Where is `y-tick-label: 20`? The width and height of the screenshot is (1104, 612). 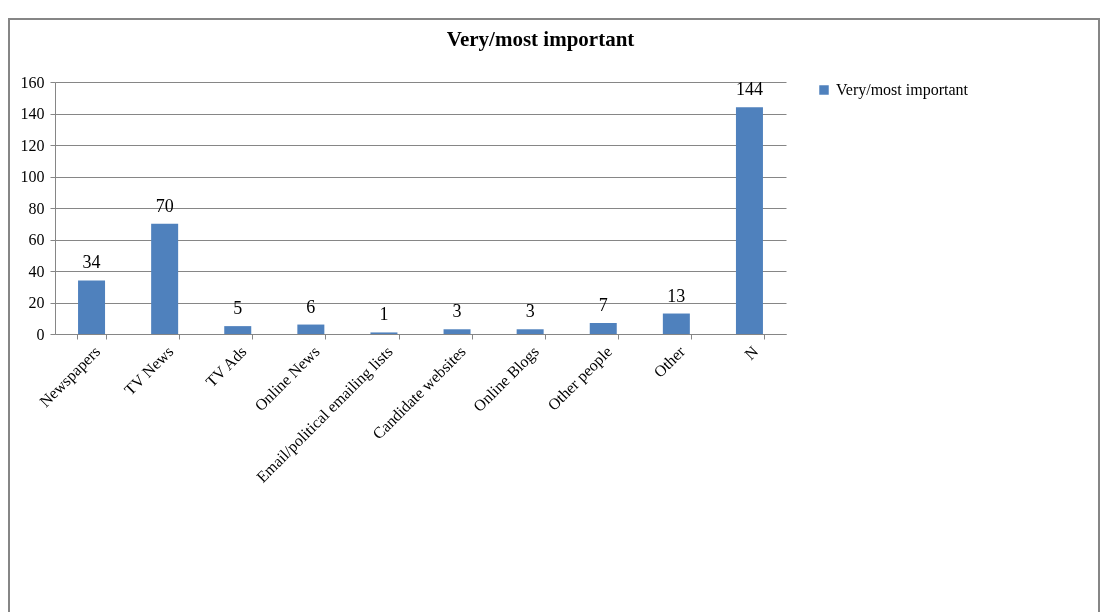
y-tick-label: 20 is located at coordinates (36, 302).